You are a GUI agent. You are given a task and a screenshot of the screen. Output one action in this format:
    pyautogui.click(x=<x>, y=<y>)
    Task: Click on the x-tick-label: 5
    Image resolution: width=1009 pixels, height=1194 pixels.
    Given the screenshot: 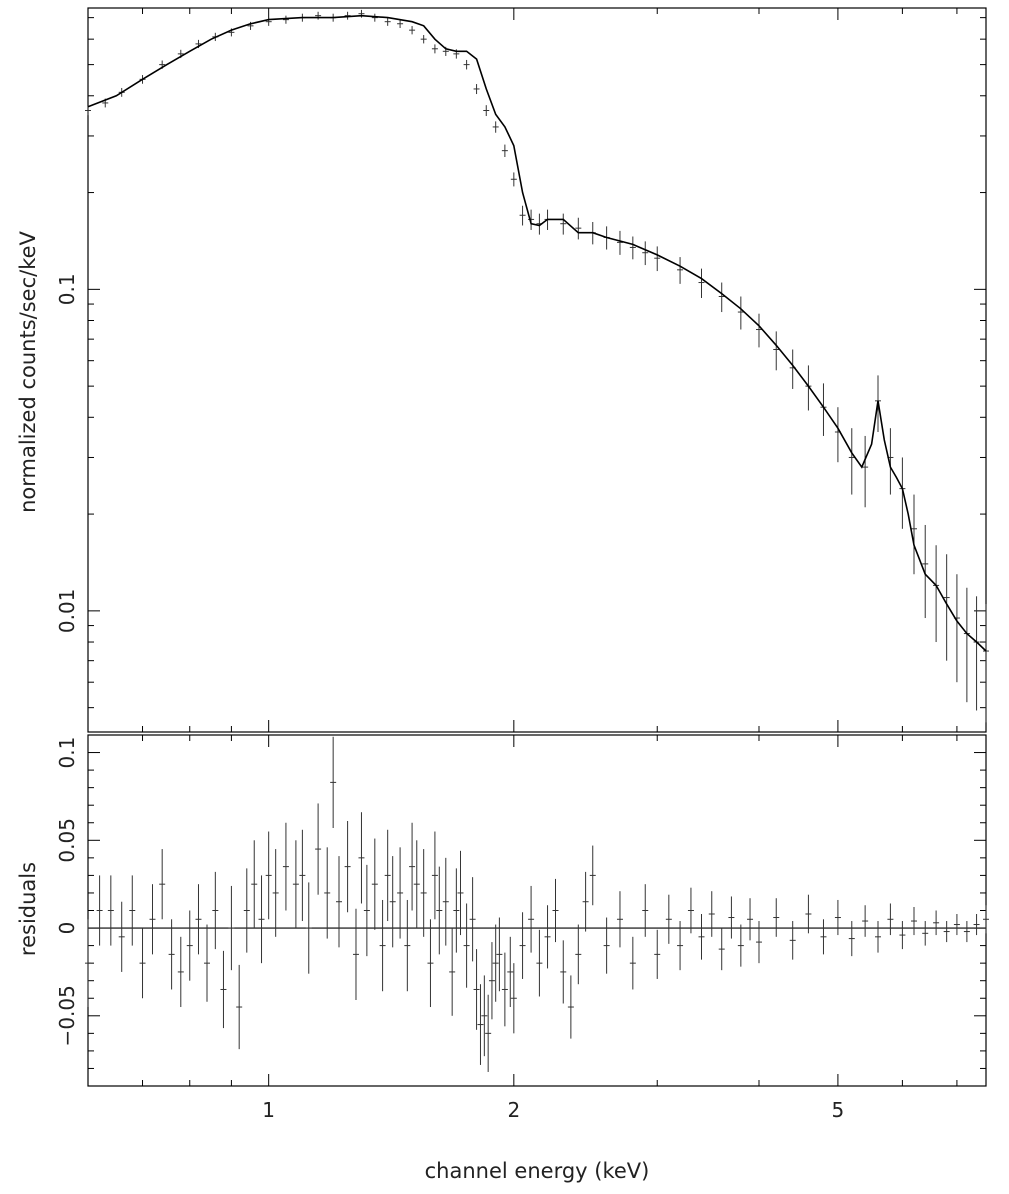 What is the action you would take?
    pyautogui.click(x=838, y=1110)
    